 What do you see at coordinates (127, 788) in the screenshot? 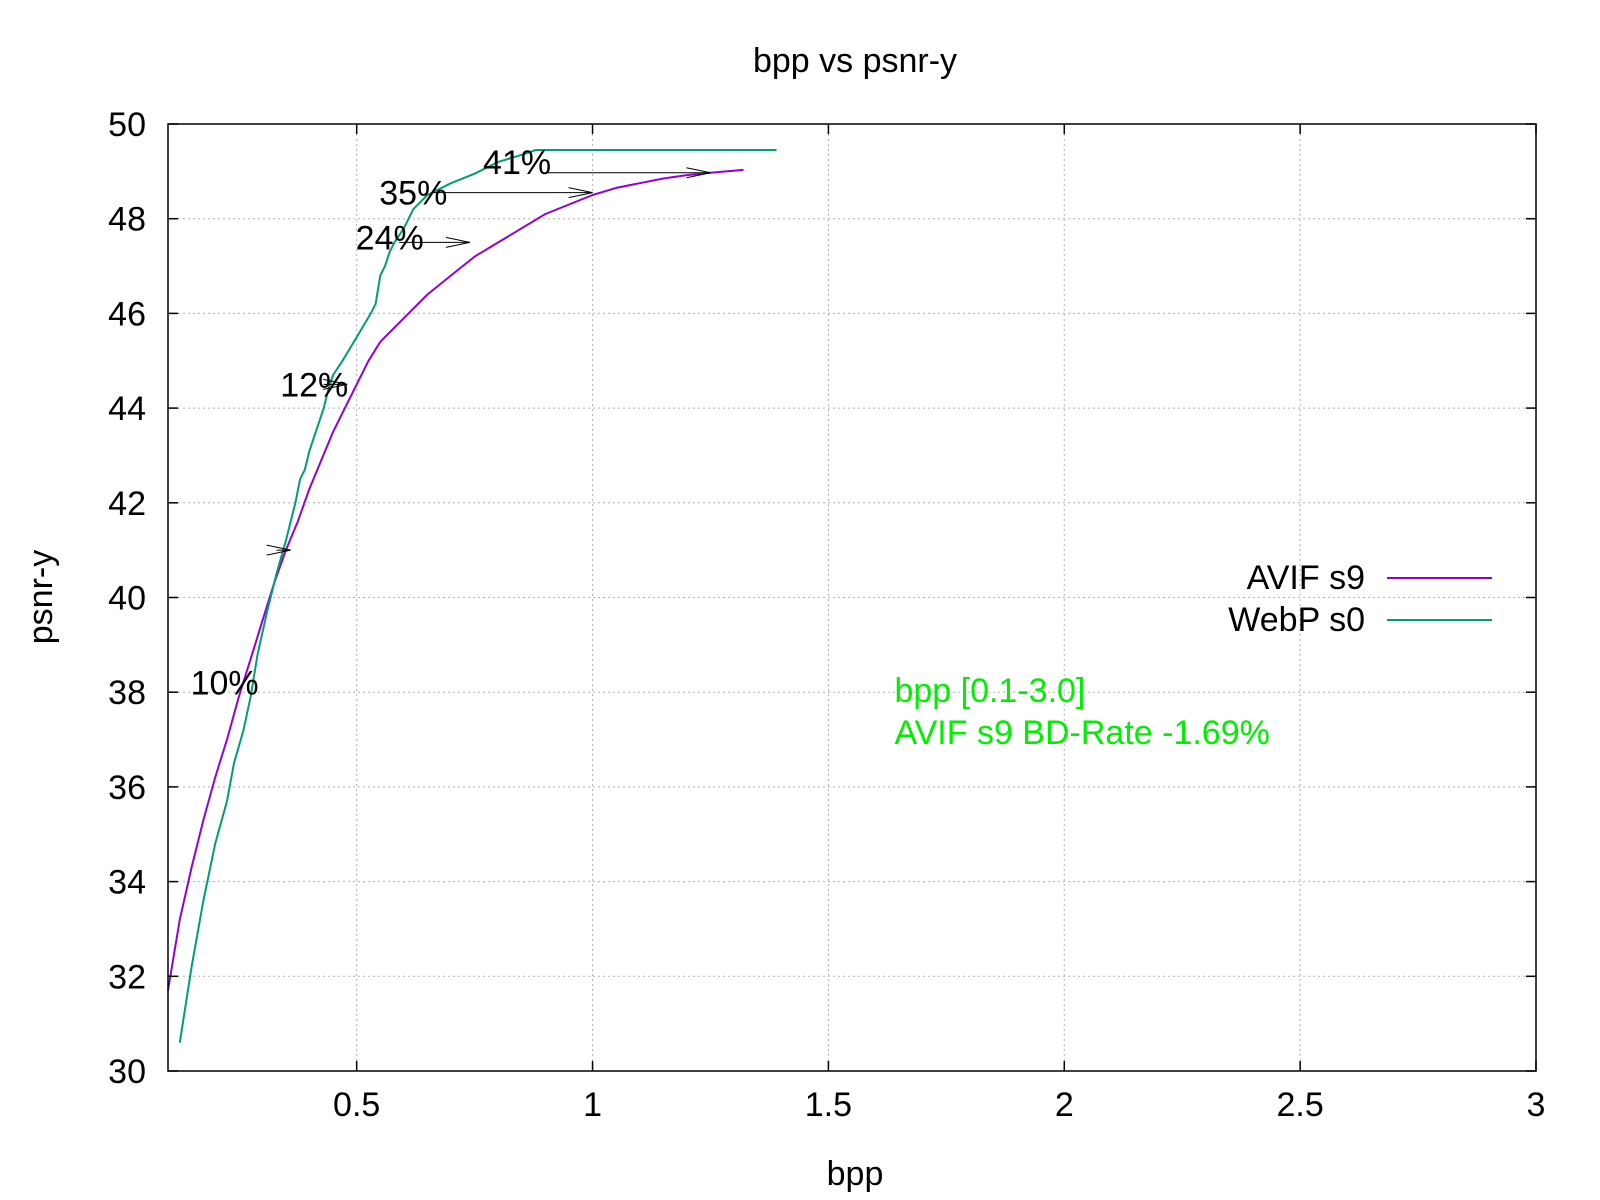
I see `y-tick-label: 36` at bounding box center [127, 788].